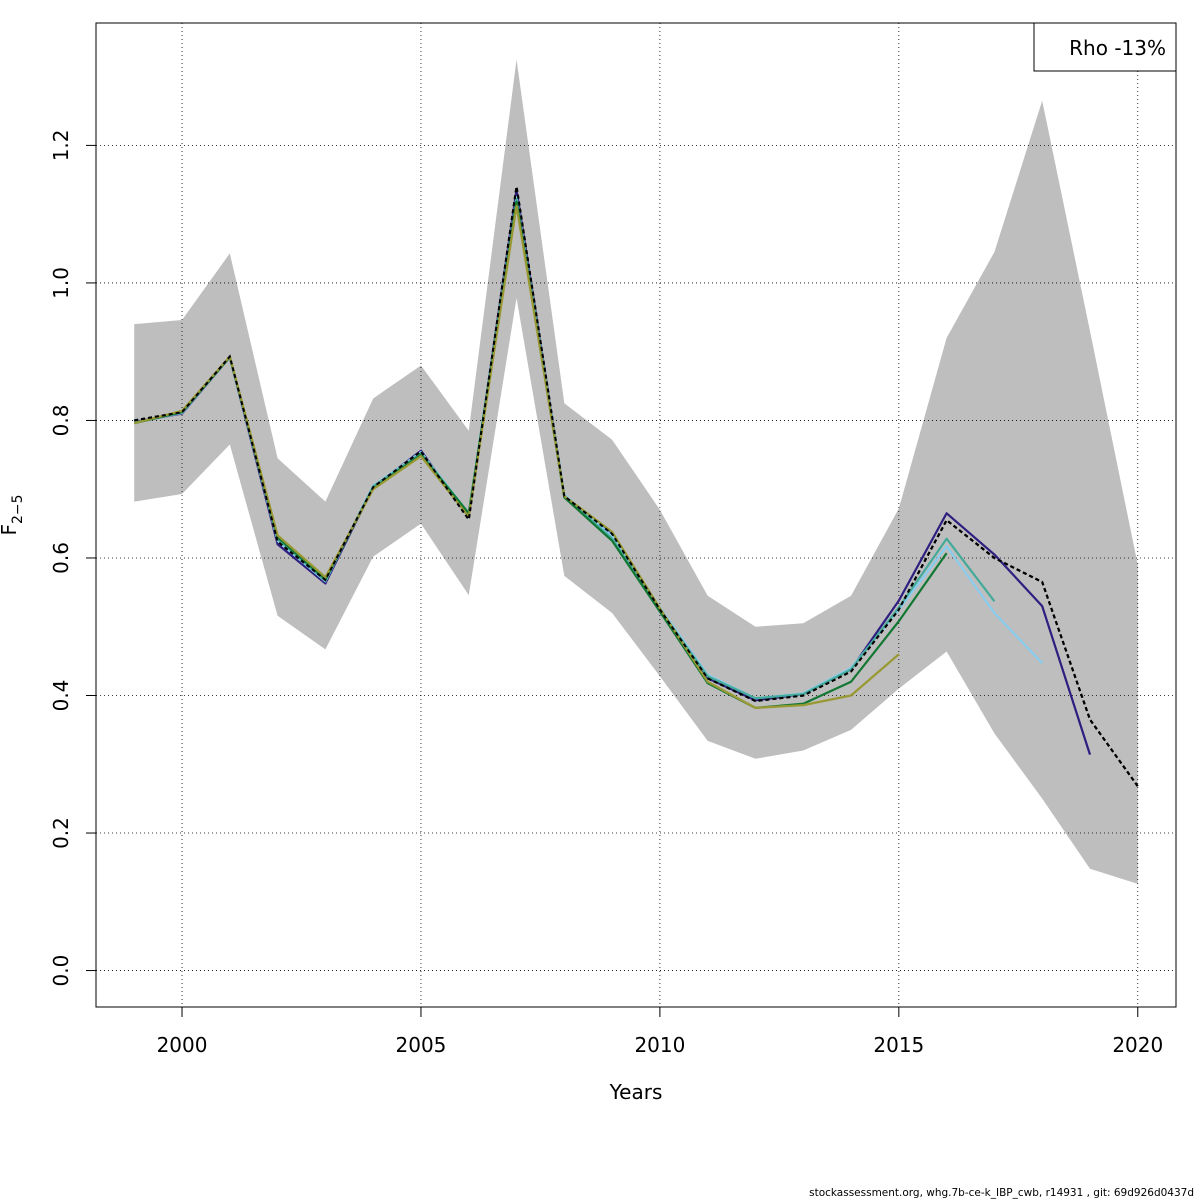 This screenshot has width=1200, height=1200. I want to click on y-tick-label-0.6: 0.6, so click(61, 558).